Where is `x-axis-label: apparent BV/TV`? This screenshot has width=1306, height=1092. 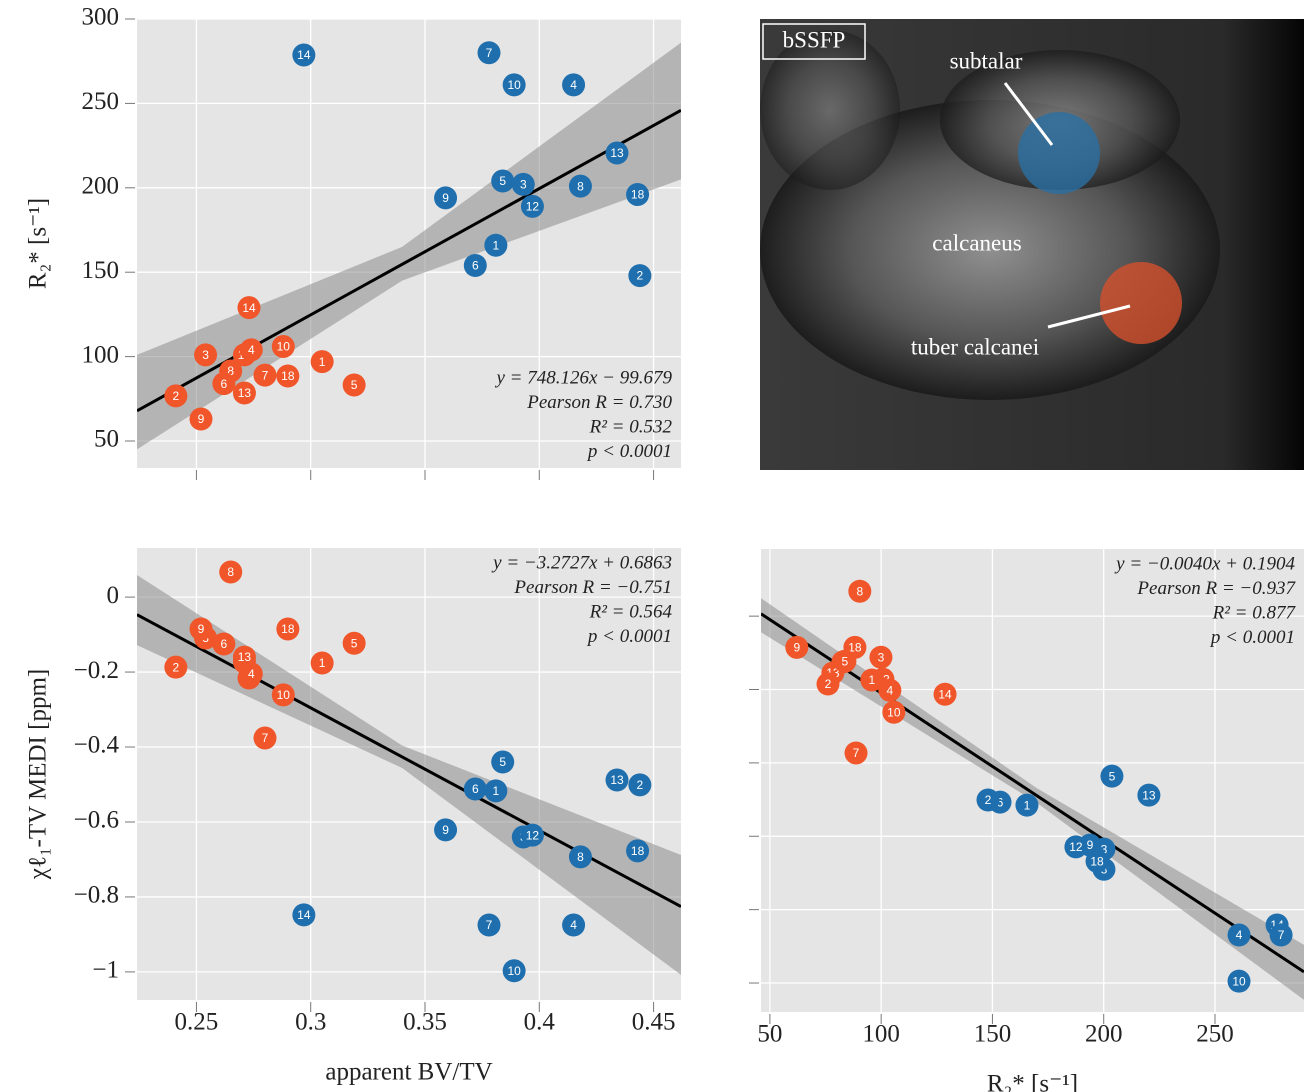
x-axis-label: apparent BV/TV is located at coordinates (408, 1072).